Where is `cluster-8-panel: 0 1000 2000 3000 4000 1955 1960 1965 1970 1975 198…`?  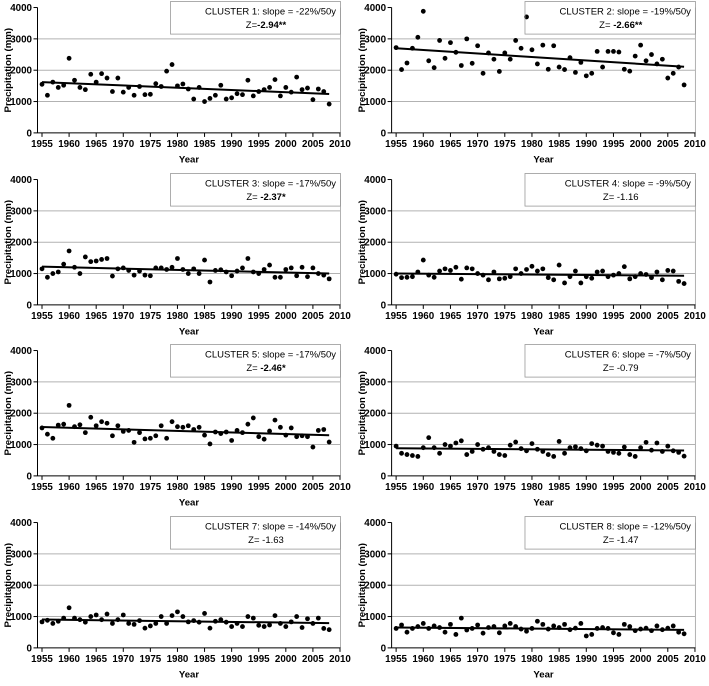 cluster-8-panel: 0 1000 2000 3000 4000 1955 1960 1965 1970 1975 198… is located at coordinates (531, 600).